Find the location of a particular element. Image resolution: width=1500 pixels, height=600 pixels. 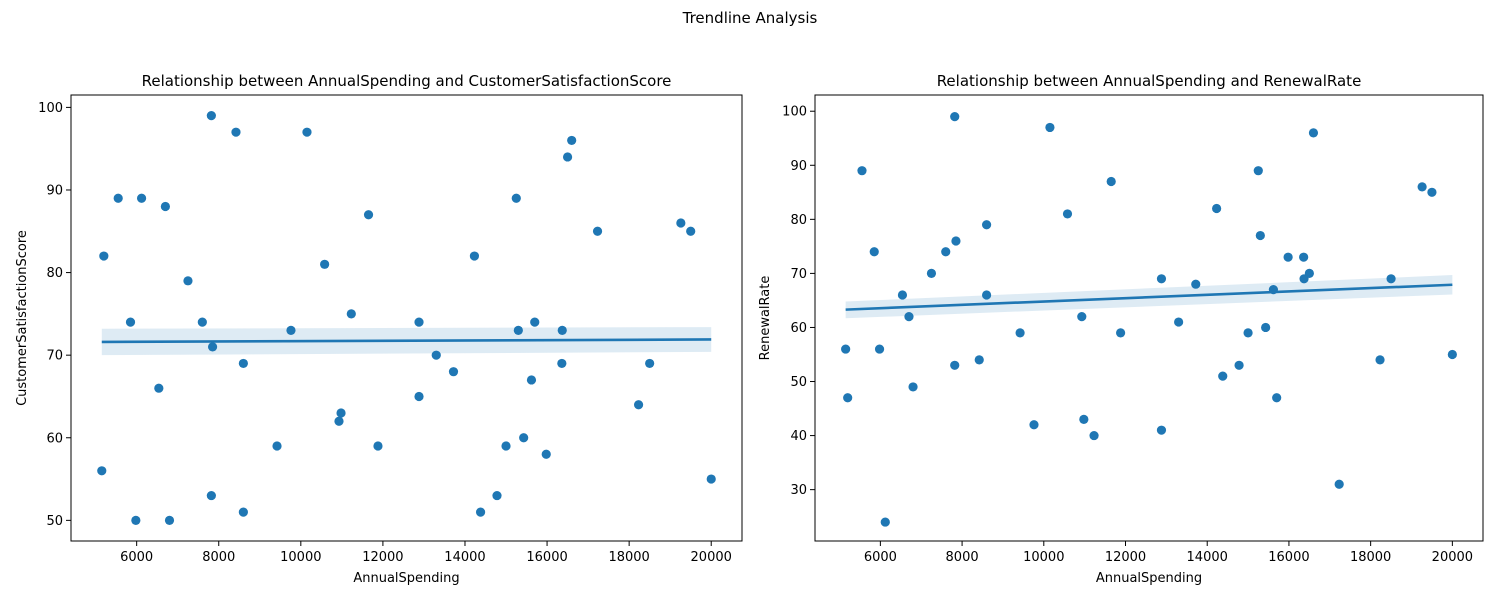

y-tick-label: 40 is located at coordinates (798, 436).